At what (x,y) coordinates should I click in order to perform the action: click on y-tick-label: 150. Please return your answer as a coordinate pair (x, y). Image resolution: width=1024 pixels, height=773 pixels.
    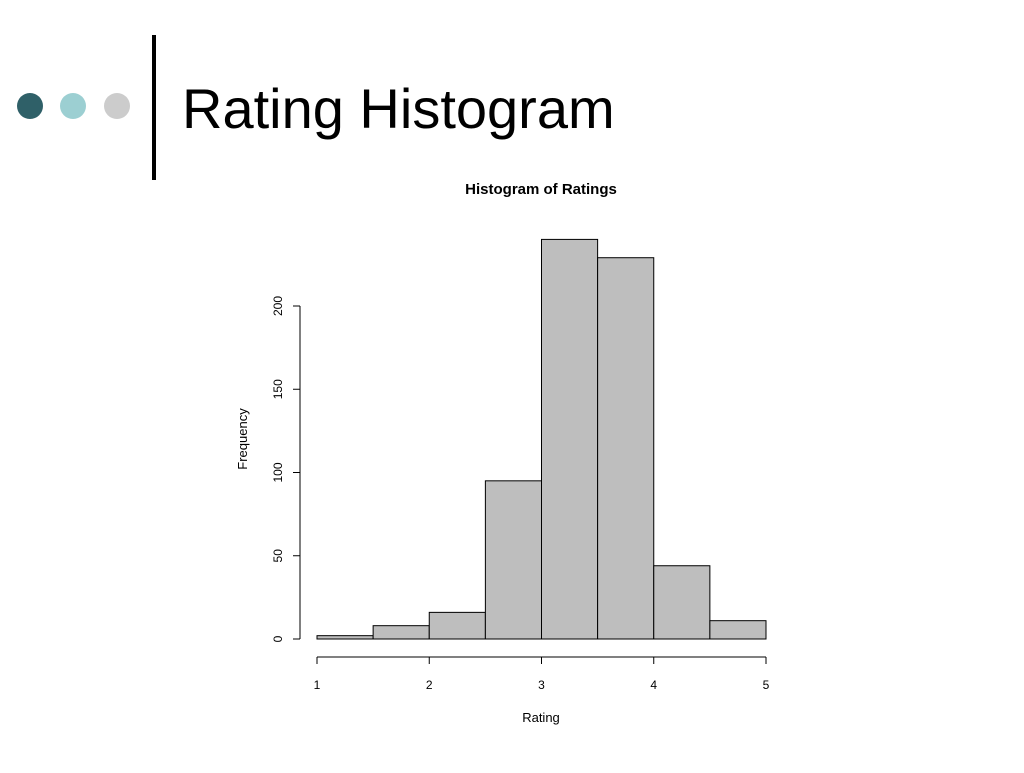
    Looking at the image, I should click on (278, 389).